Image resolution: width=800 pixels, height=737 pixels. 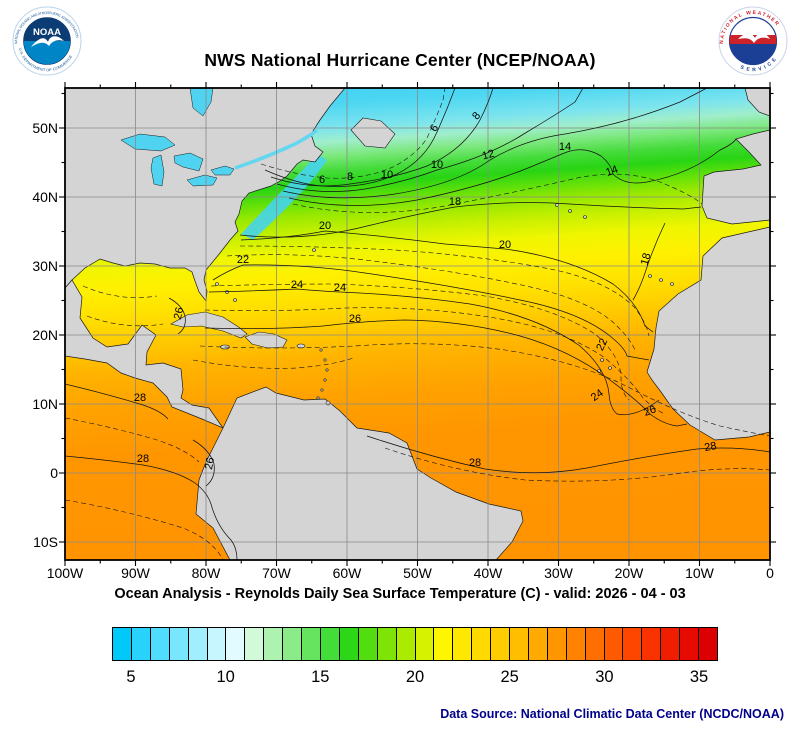 I want to click on lat-axis-label: 50N, so click(x=45, y=128).